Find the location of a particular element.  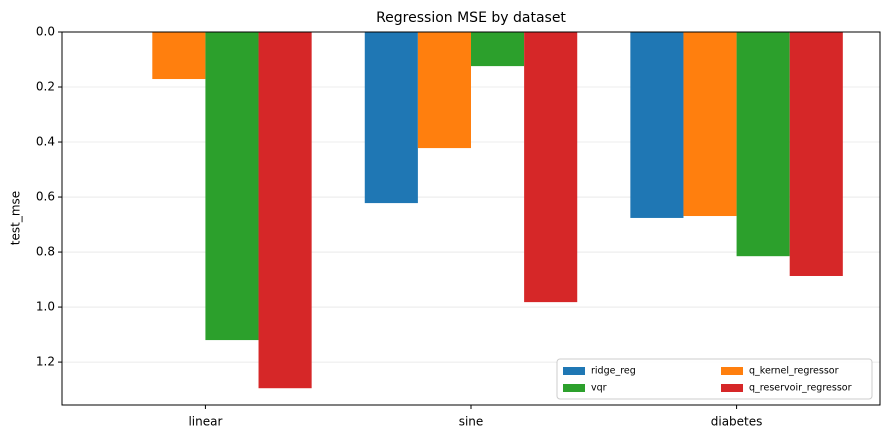

y-tick-label: 0.2 is located at coordinates (45, 87).